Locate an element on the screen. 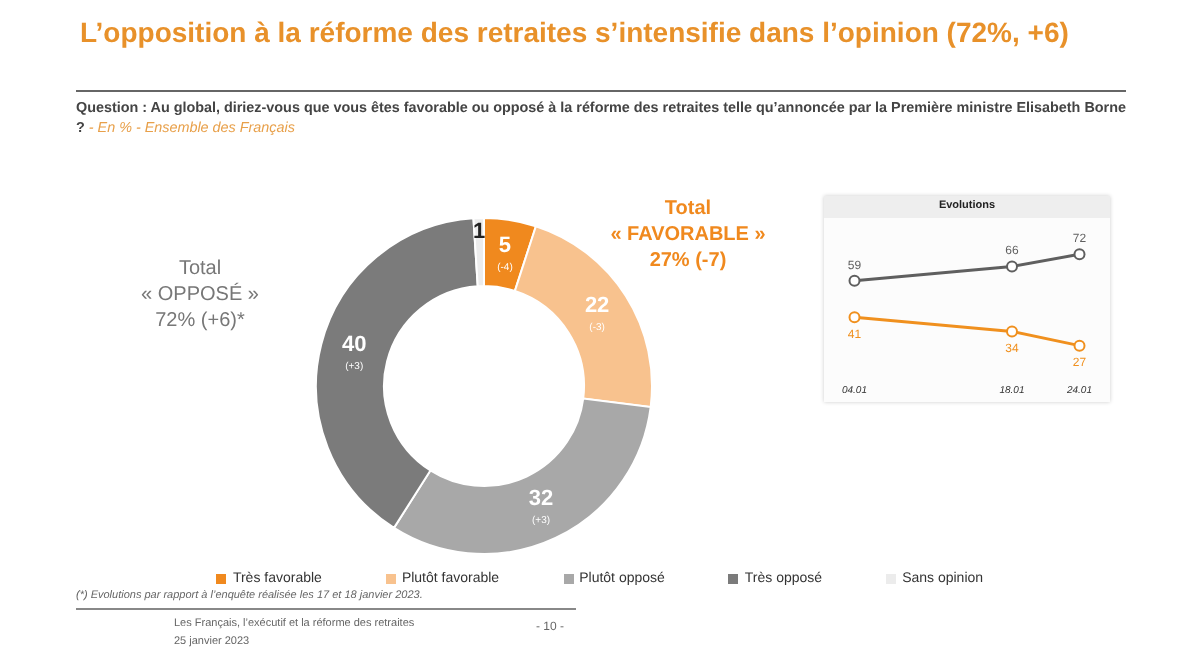 This screenshot has height=660, width=1200. text: Total « OPPOSÉ » 72% (+6)* is located at coordinates (200, 295).